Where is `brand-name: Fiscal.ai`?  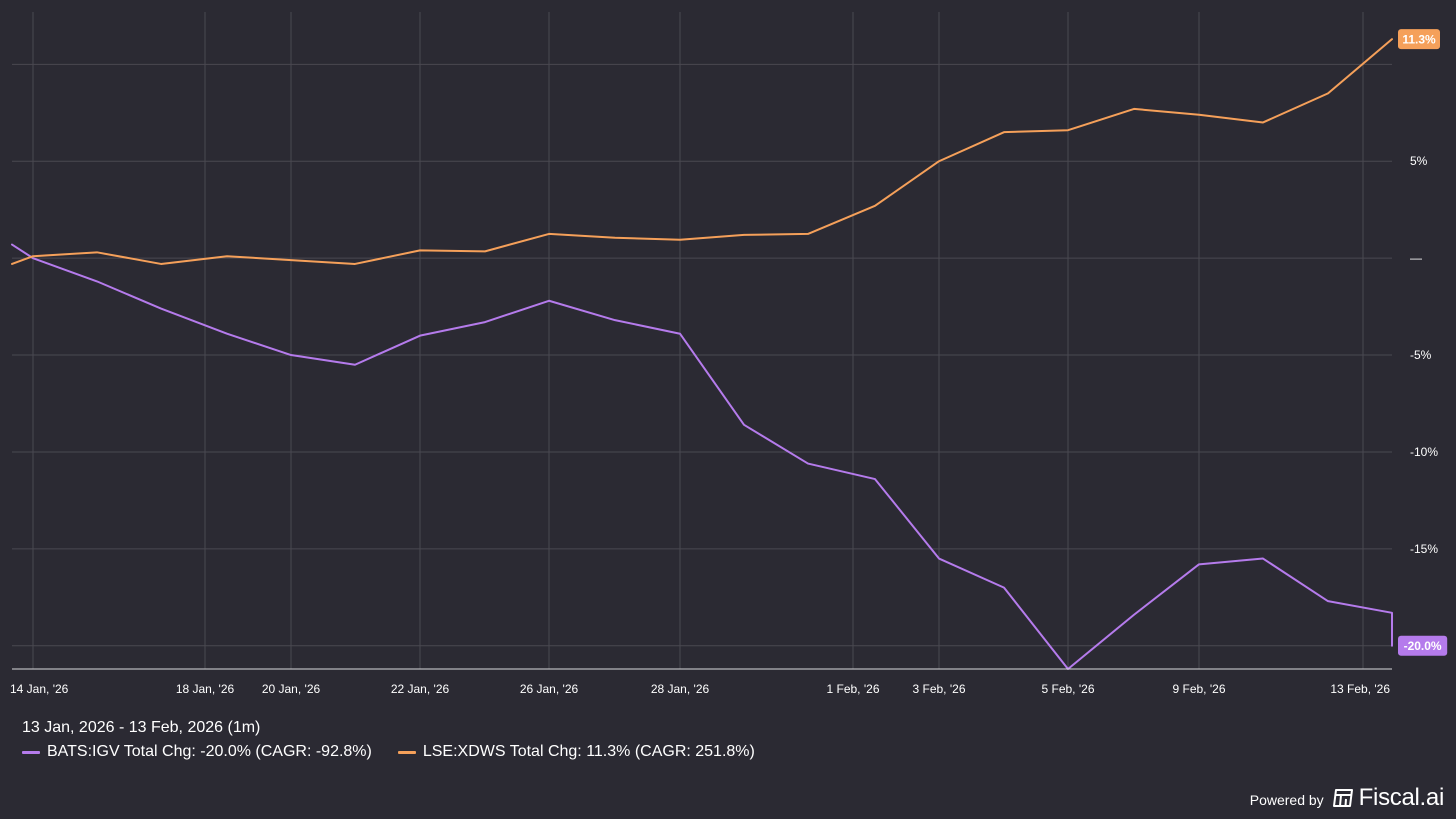 brand-name: Fiscal.ai is located at coordinates (1401, 797).